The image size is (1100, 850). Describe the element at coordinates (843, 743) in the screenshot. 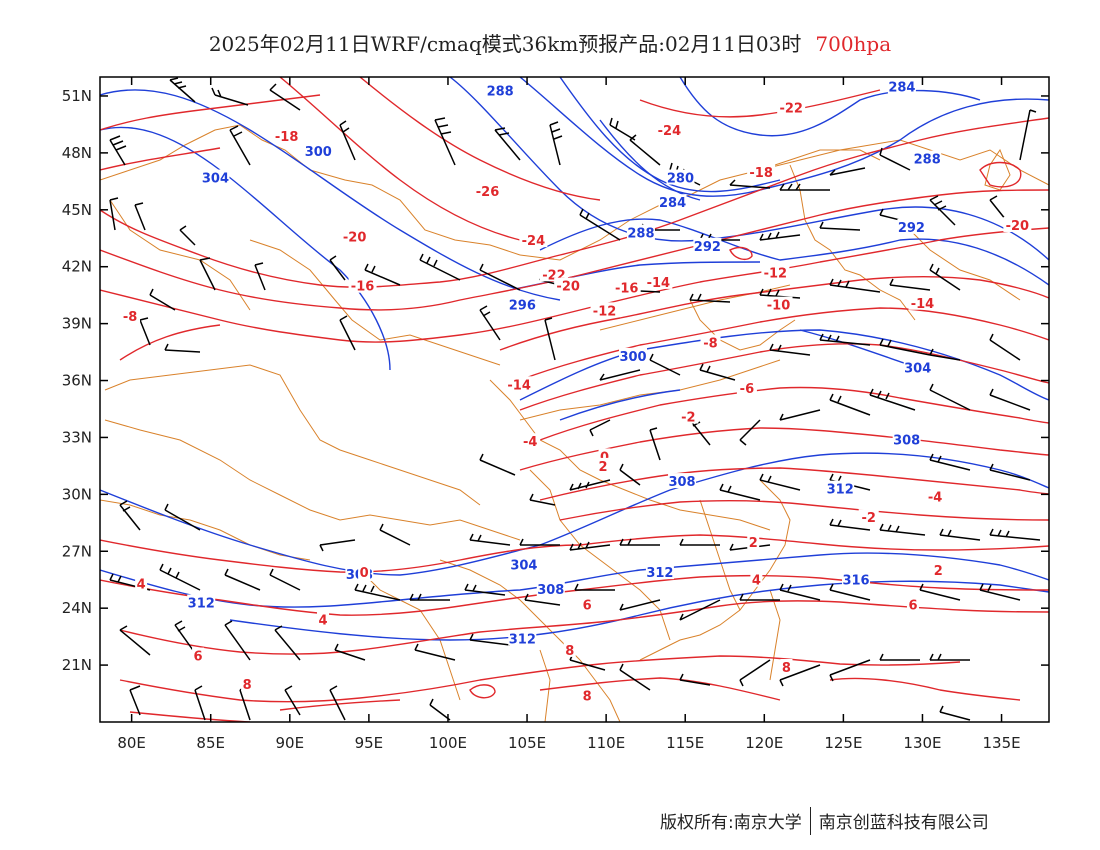

I see `x-tick-label: 125E` at that location.